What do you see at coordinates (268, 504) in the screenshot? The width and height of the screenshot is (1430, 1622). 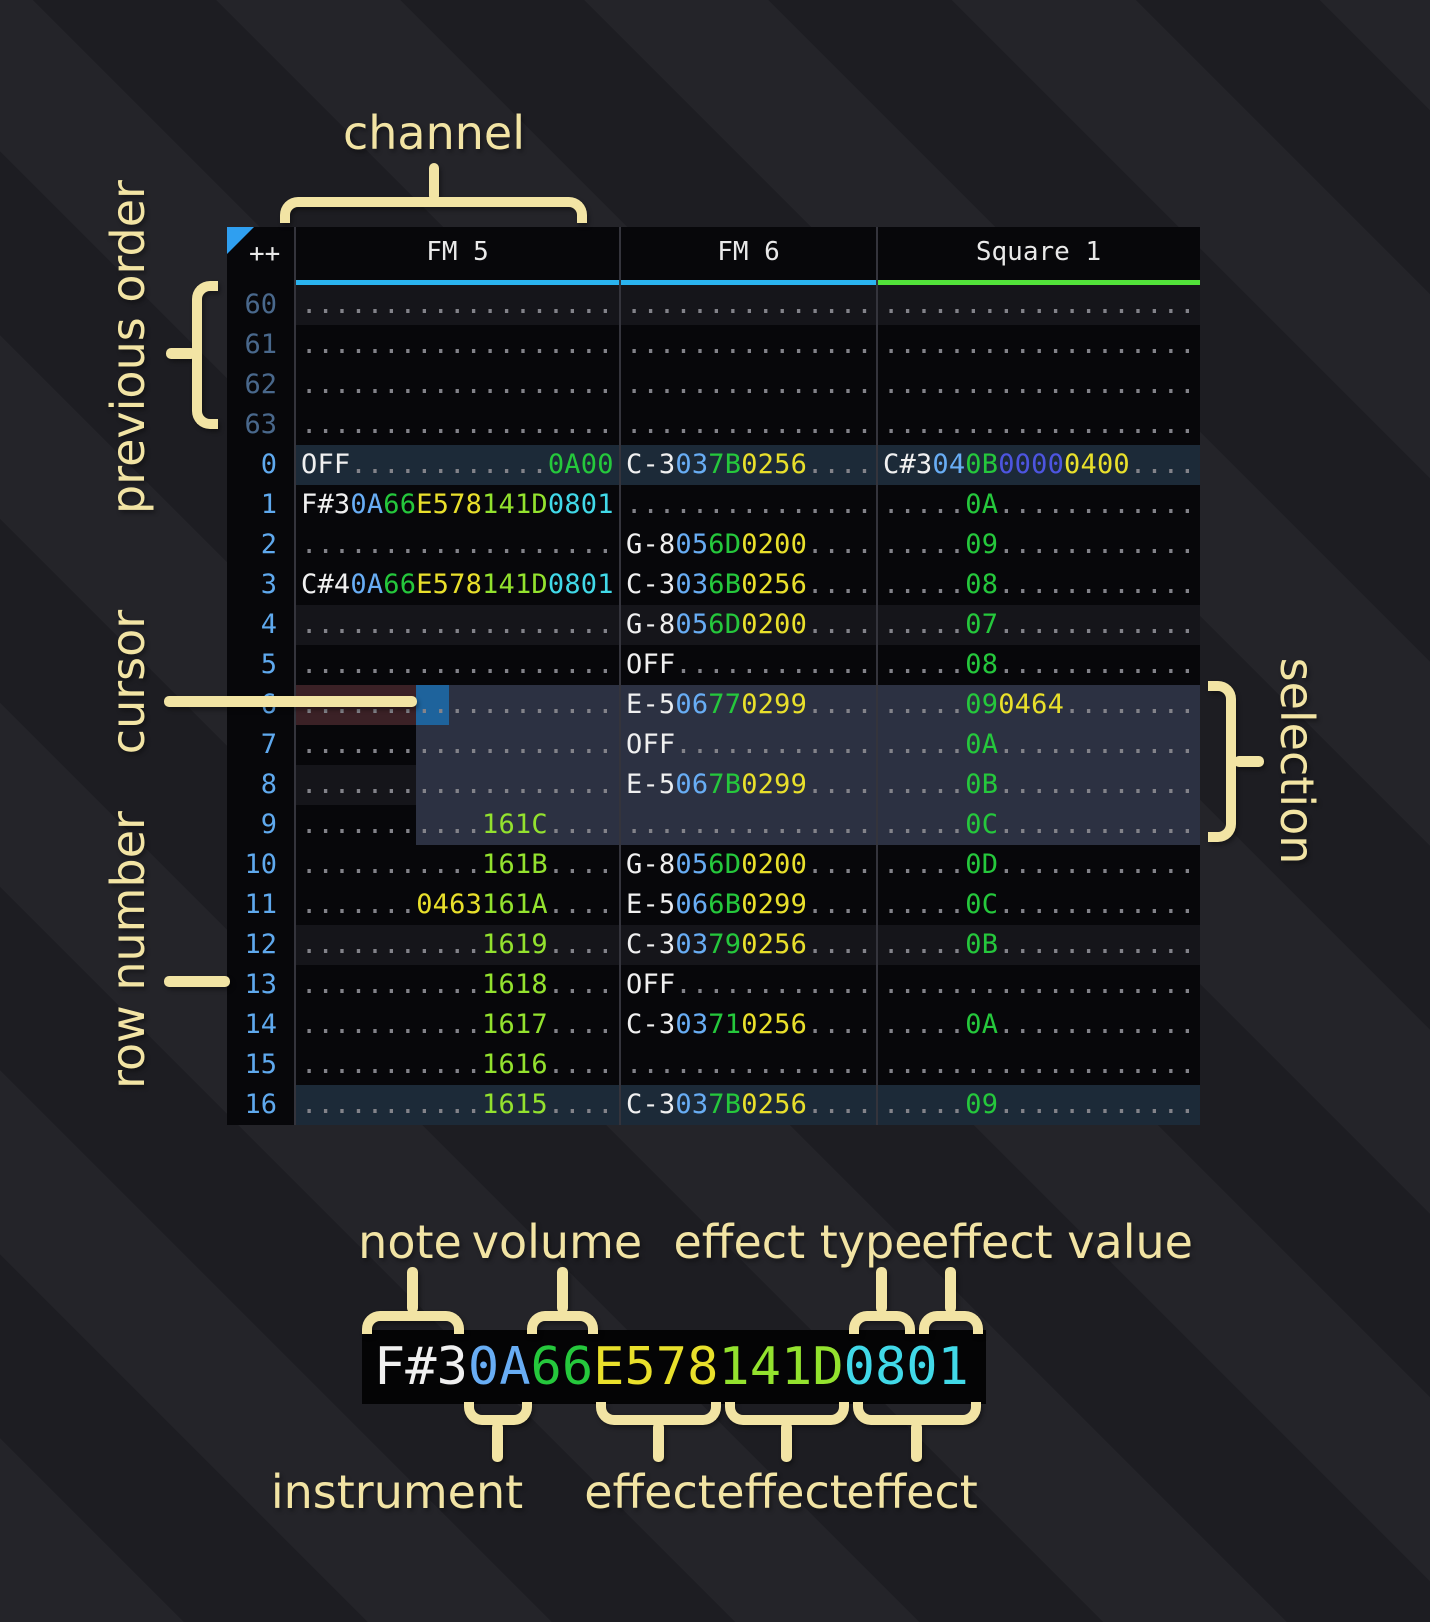 I see `row-number: 1` at bounding box center [268, 504].